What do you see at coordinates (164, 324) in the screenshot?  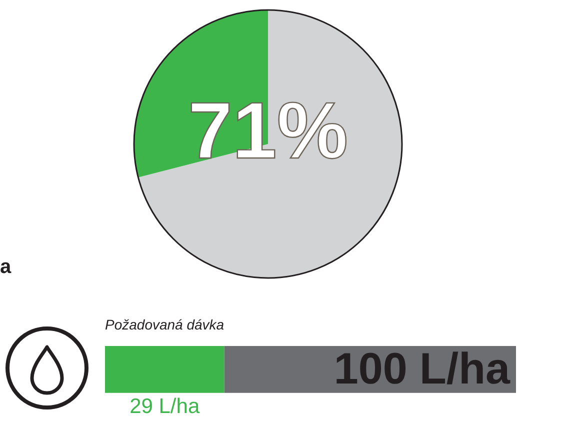 I see `chart-title: Požadovaná dávka` at bounding box center [164, 324].